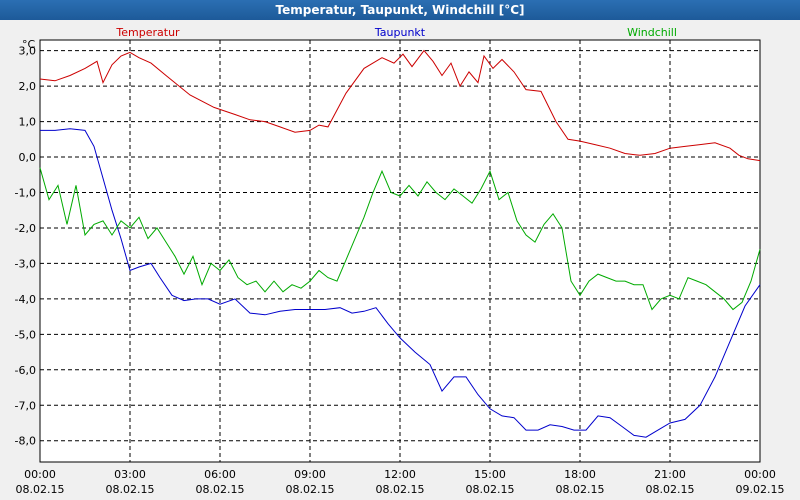 The image size is (800, 500). What do you see at coordinates (580, 474) in the screenshot?
I see `x-tick-time-label: 18:00` at bounding box center [580, 474].